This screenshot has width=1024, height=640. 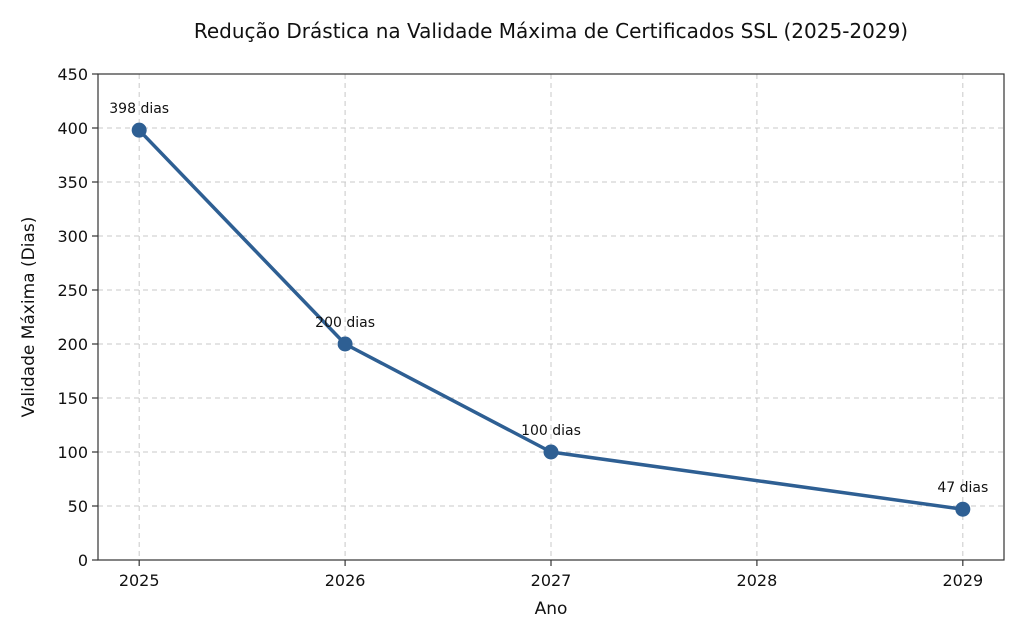 What do you see at coordinates (139, 580) in the screenshot?
I see `x-tick-label: 2025` at bounding box center [139, 580].